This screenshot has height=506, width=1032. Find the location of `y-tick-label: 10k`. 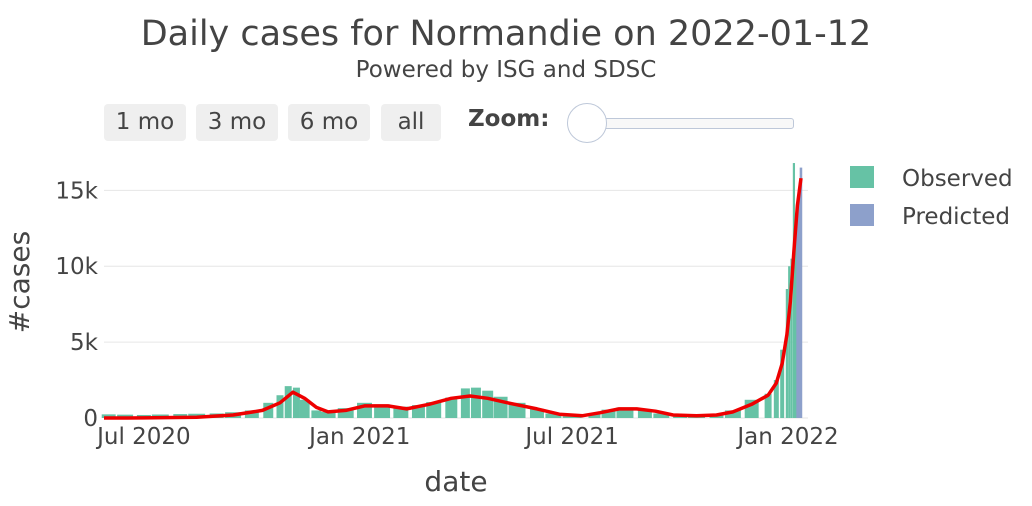

y-tick-label: 10k is located at coordinates (76, 267).